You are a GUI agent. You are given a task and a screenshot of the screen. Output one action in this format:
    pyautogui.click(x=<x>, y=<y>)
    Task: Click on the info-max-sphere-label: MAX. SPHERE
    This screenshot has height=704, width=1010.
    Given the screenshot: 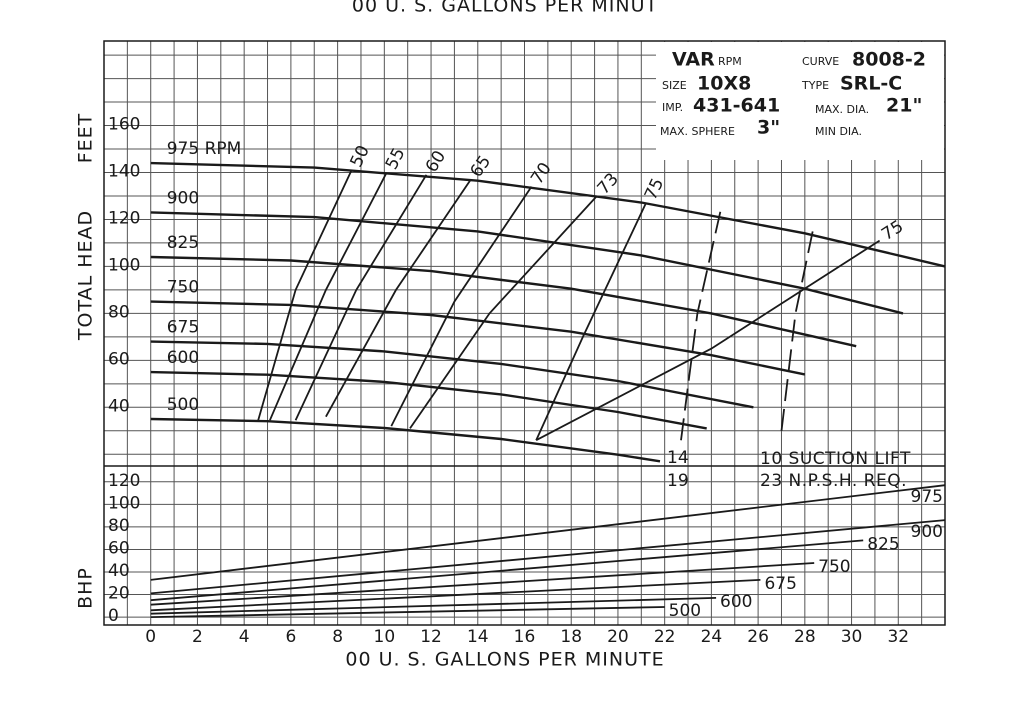 What is the action you would take?
    pyautogui.click(x=697, y=131)
    